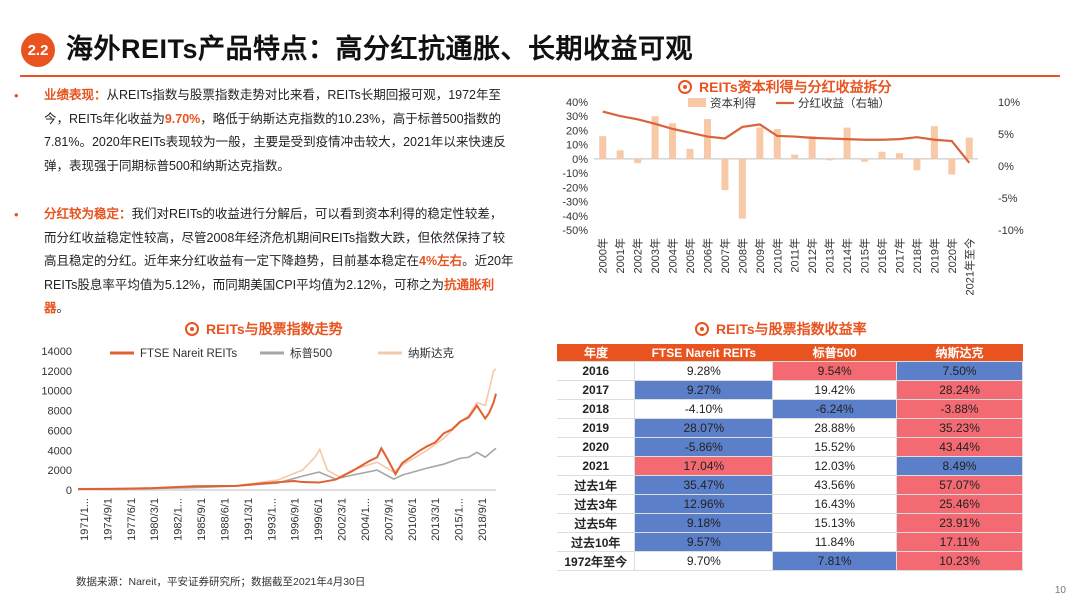  Describe the element at coordinates (835, 409) in the screenshot. I see `table-cell: -6.24%` at that location.